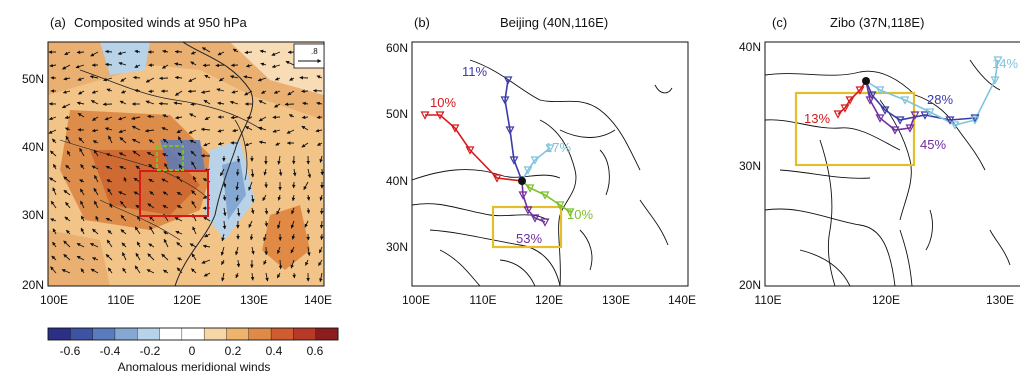  I want to click on panel-b-trajectory-lightblue, so click(536, 164).